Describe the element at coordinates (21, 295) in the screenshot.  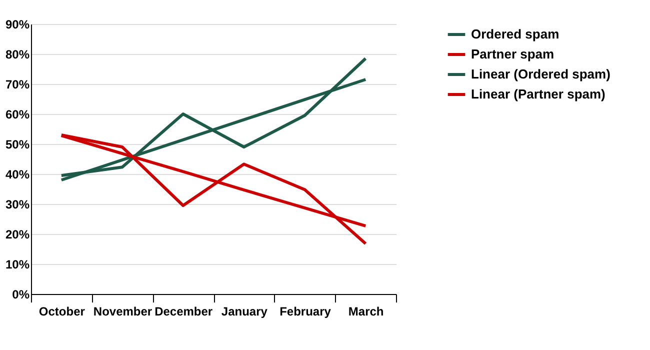
I see `y-tick-label: 0%` at that location.